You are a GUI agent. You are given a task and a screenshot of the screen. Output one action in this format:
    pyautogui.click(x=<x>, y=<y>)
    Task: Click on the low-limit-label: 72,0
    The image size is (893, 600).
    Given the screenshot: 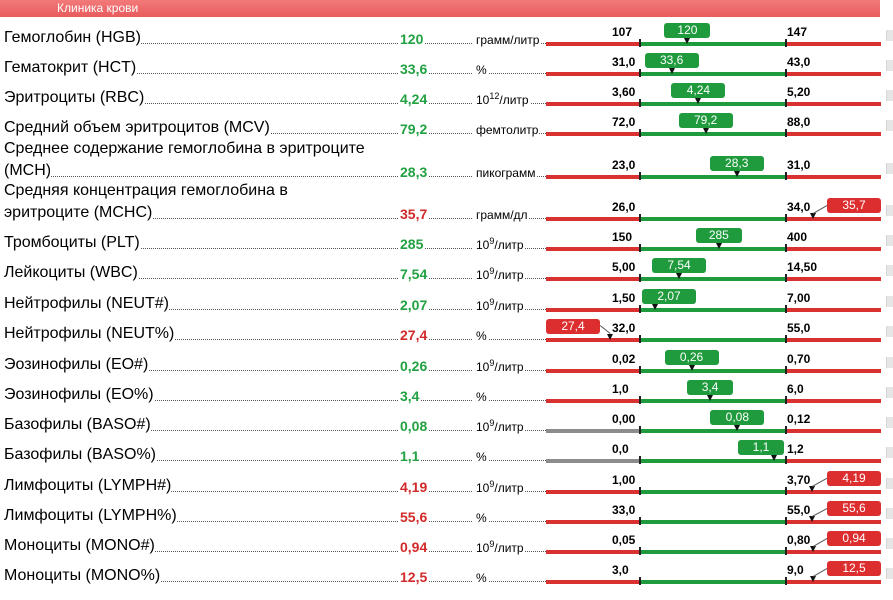 What is the action you would take?
    pyautogui.click(x=624, y=122)
    